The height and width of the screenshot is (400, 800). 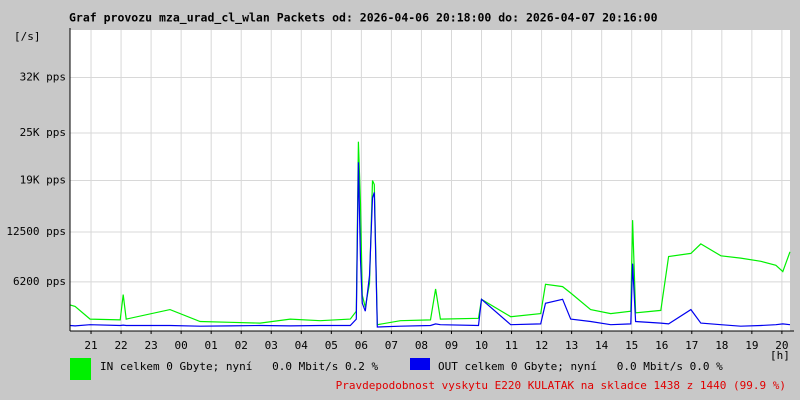 What do you see at coordinates (150, 345) in the screenshot?
I see `x-tick-label: 23` at bounding box center [150, 345].